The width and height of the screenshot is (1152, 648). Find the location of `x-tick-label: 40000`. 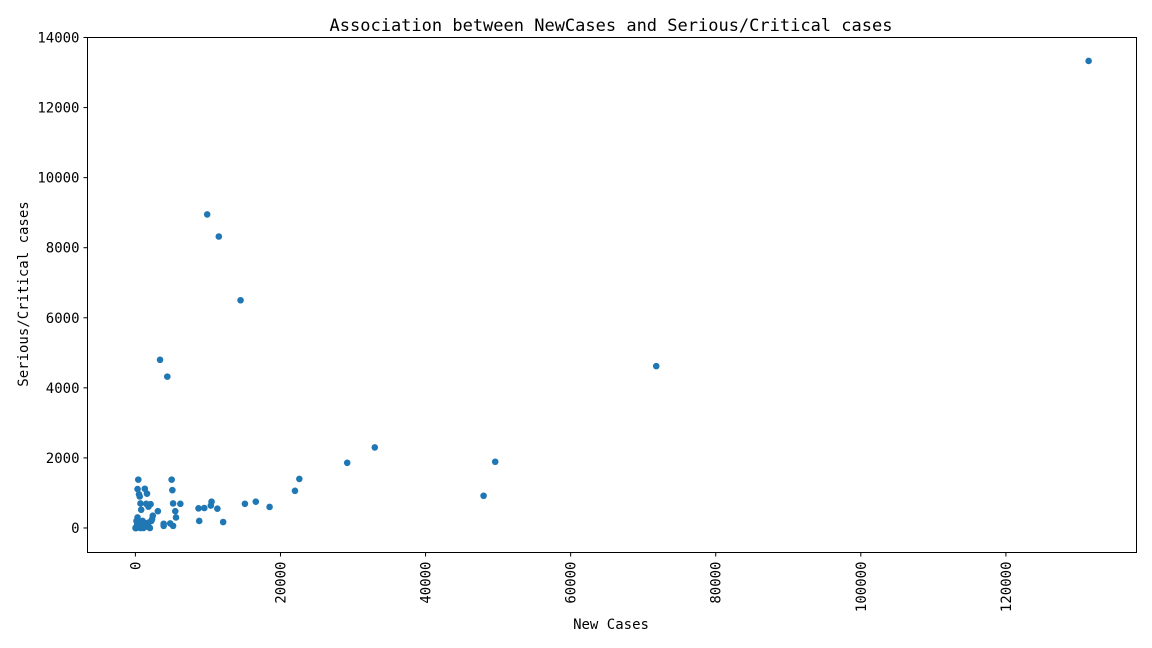

x-tick-label: 40000 is located at coordinates (427, 583).